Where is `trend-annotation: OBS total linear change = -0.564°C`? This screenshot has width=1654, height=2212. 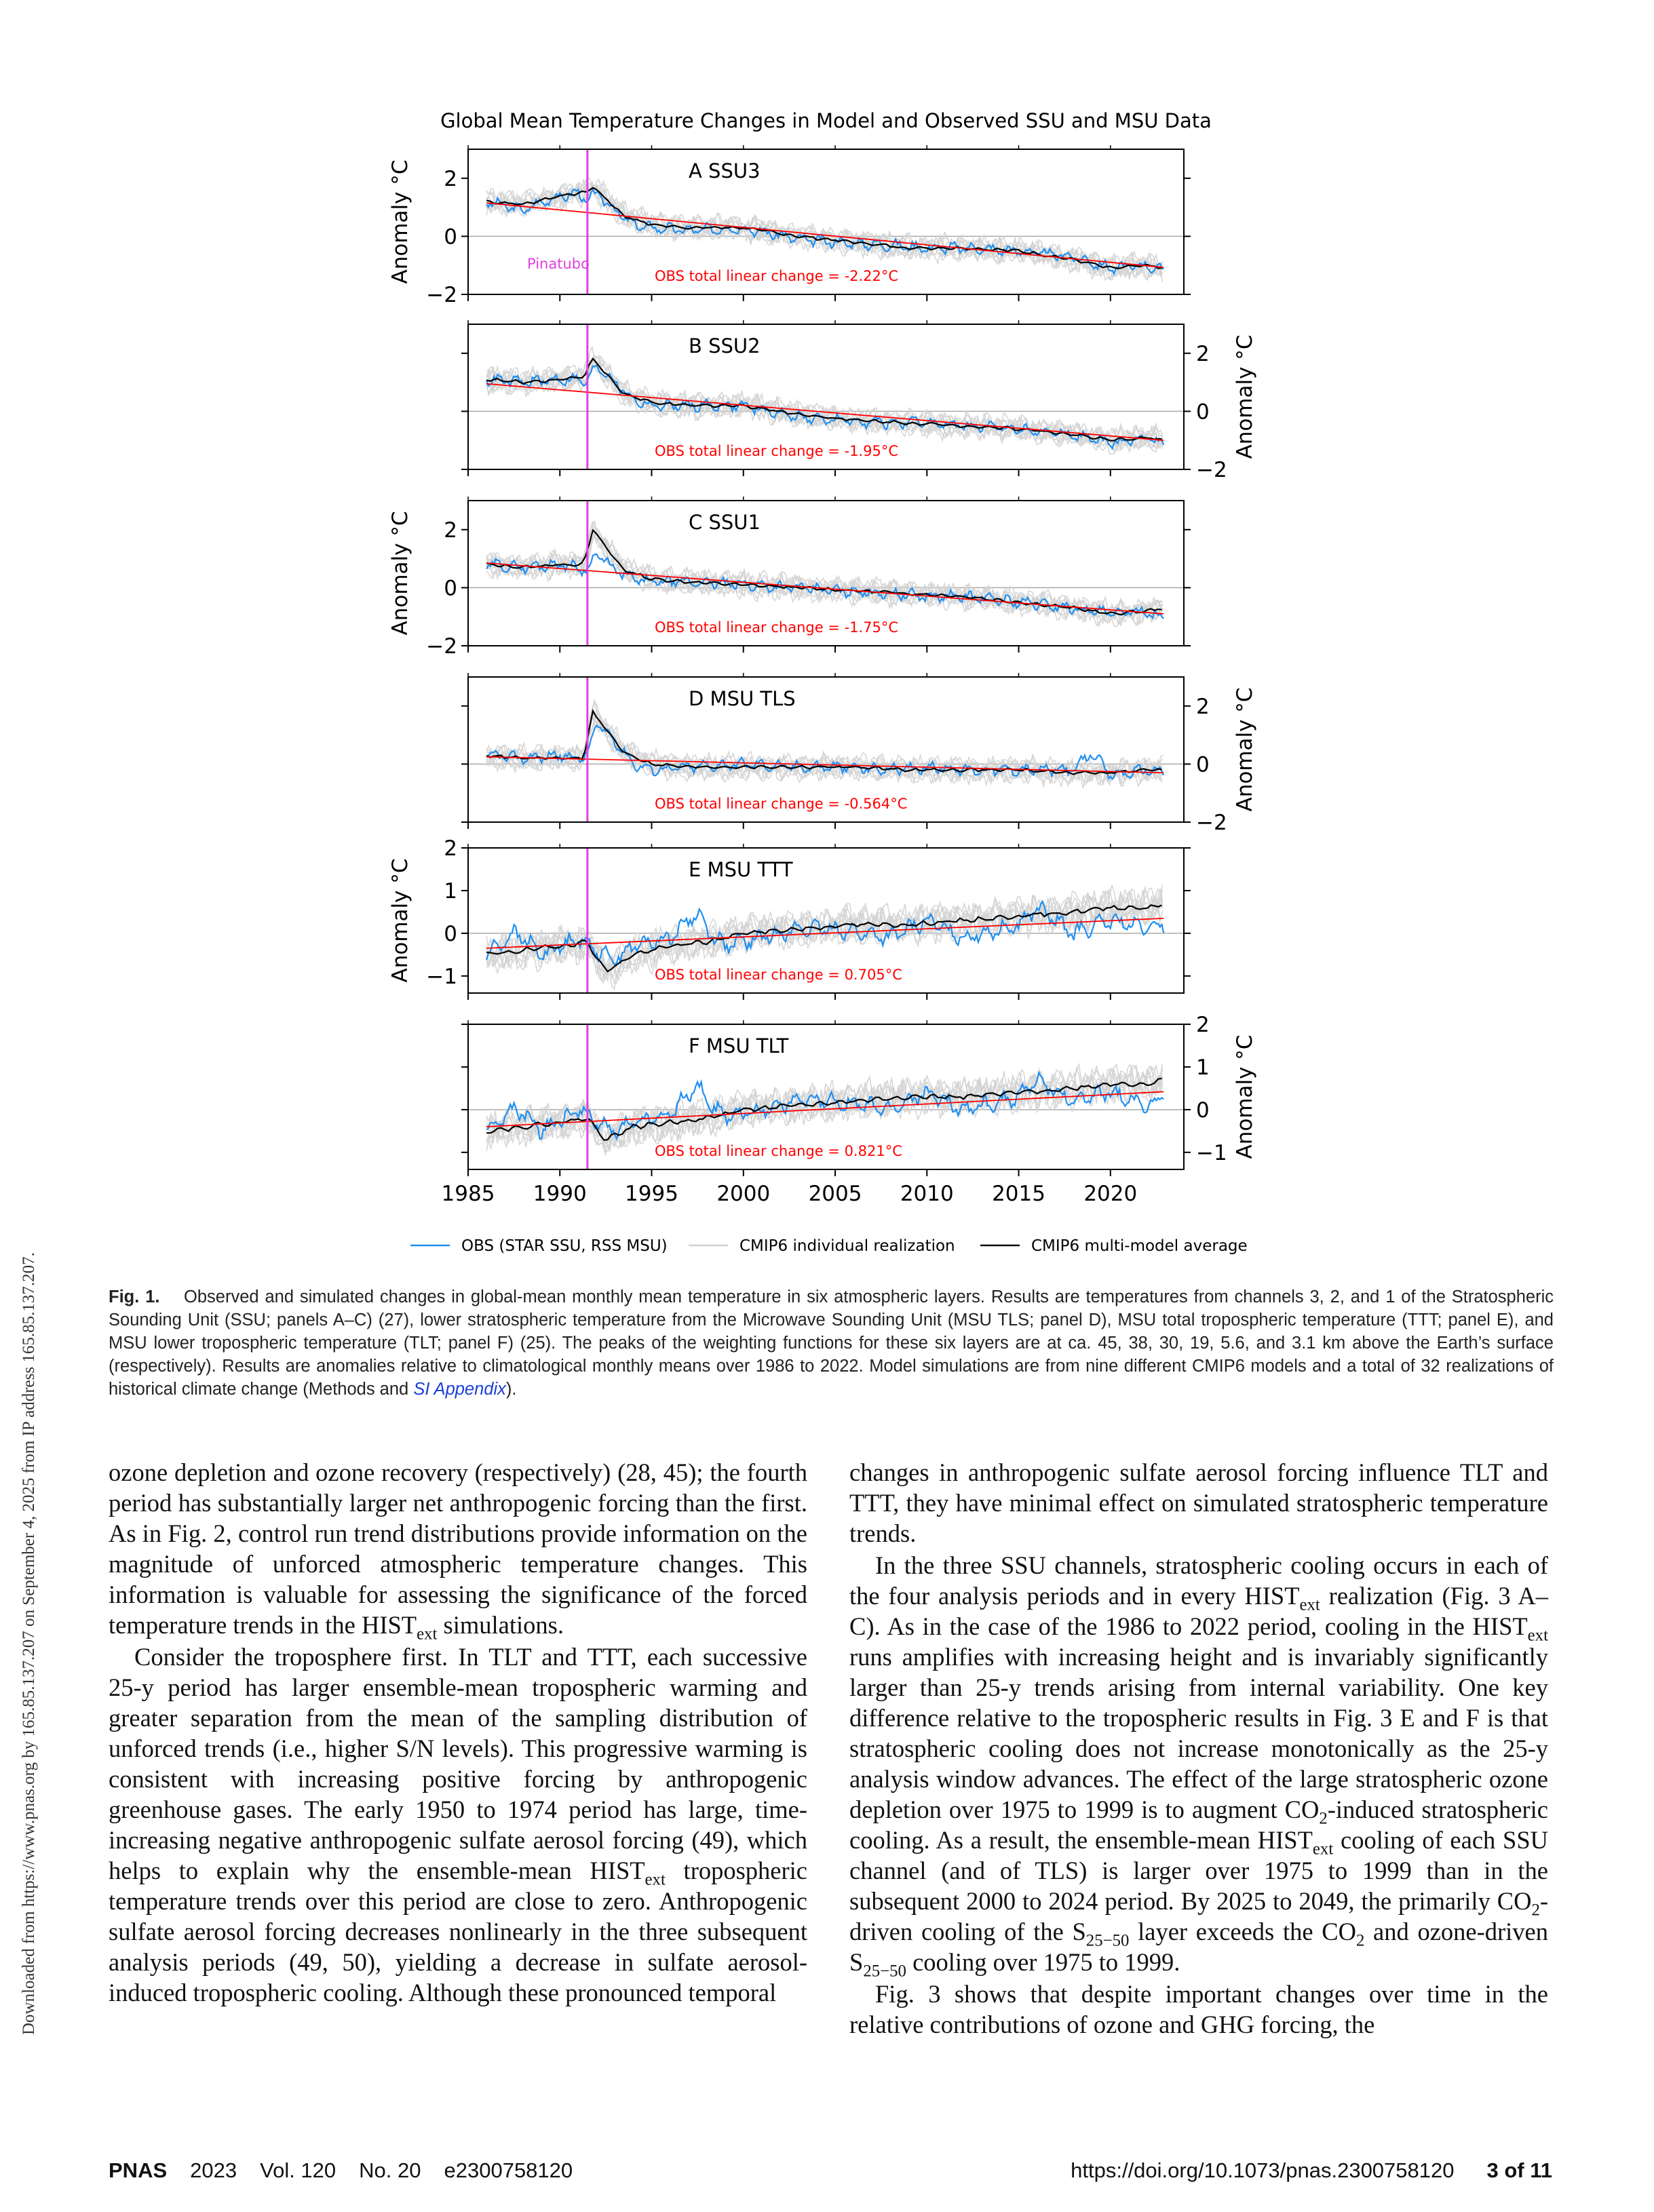
trend-annotation: OBS total linear change = -0.564°C is located at coordinates (781, 804).